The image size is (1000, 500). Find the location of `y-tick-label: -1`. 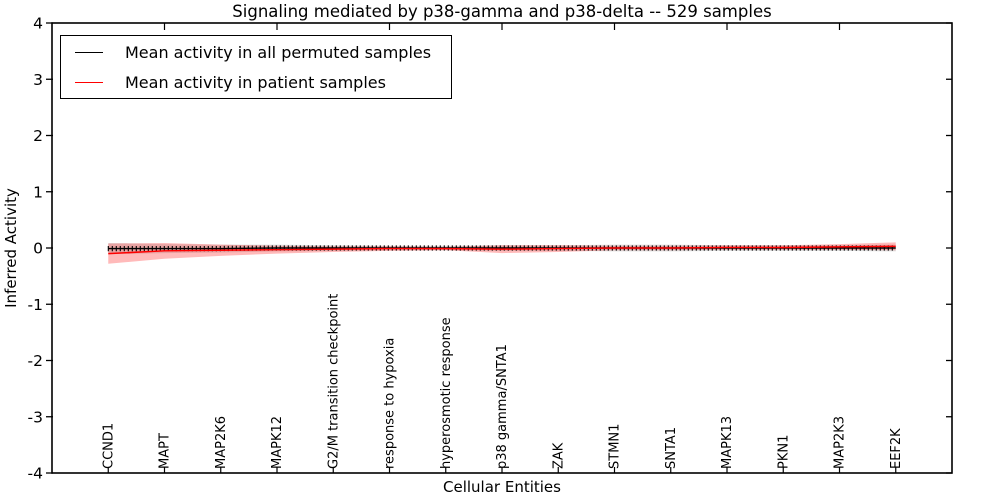

y-tick-label: -1 is located at coordinates (35, 305).